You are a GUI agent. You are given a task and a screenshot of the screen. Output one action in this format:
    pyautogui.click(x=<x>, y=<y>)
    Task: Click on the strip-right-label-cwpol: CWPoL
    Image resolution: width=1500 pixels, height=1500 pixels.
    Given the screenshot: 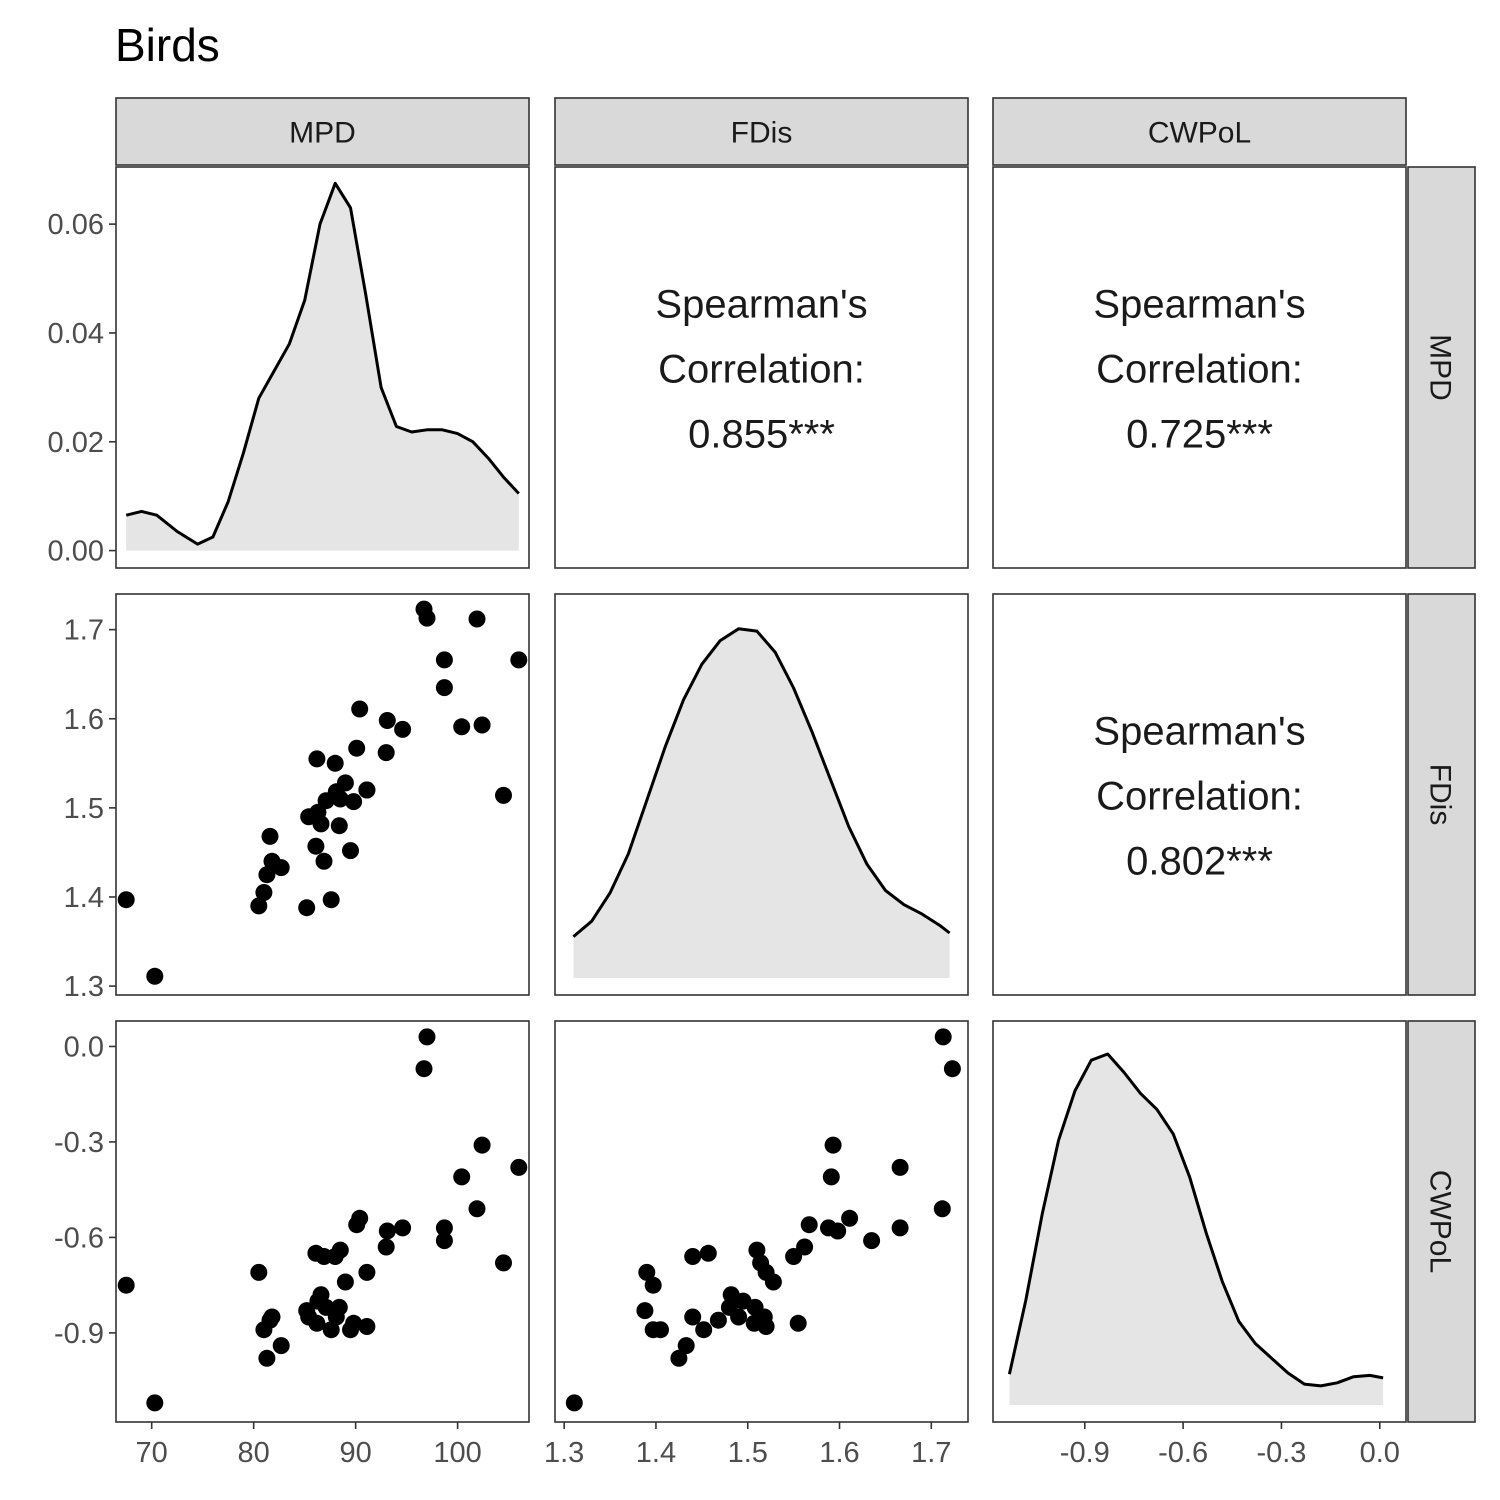 What is the action you would take?
    pyautogui.click(x=1440, y=1221)
    